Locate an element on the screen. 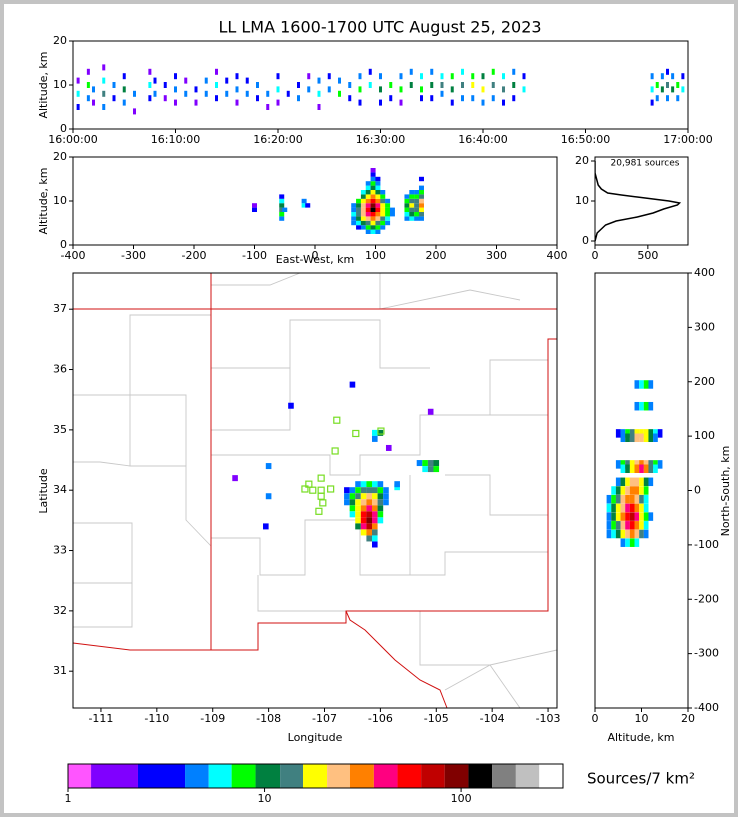 This screenshot has height=817, width=738. x-tick-label: 300 is located at coordinates (496, 255).